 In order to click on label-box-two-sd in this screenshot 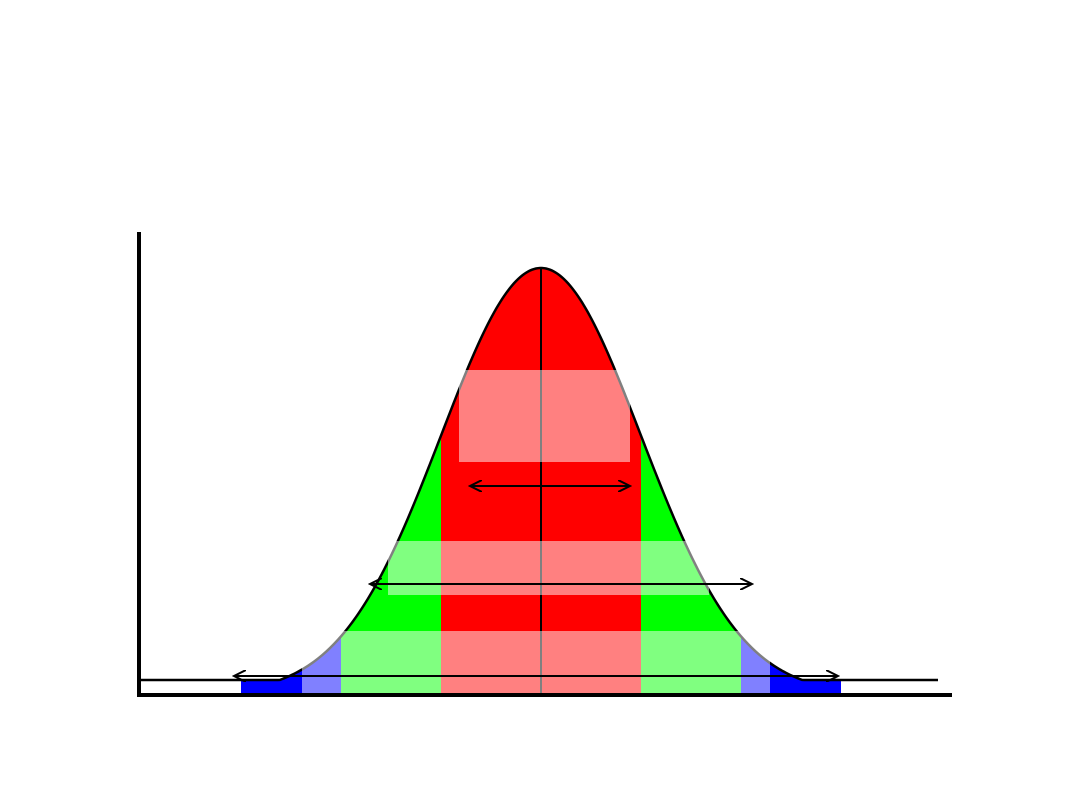, I will do `click(548, 568)`.